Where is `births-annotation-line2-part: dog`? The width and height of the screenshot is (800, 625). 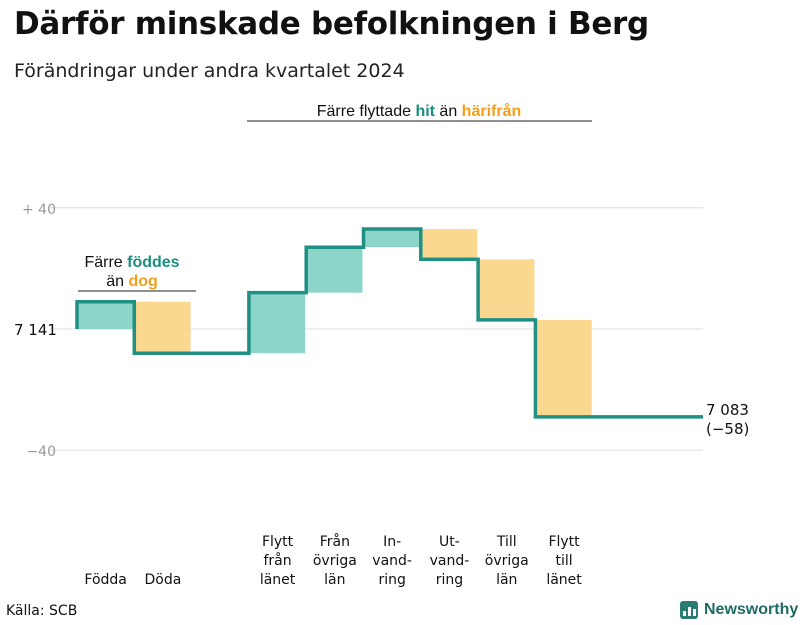 births-annotation-line2-part: dog is located at coordinates (142, 281).